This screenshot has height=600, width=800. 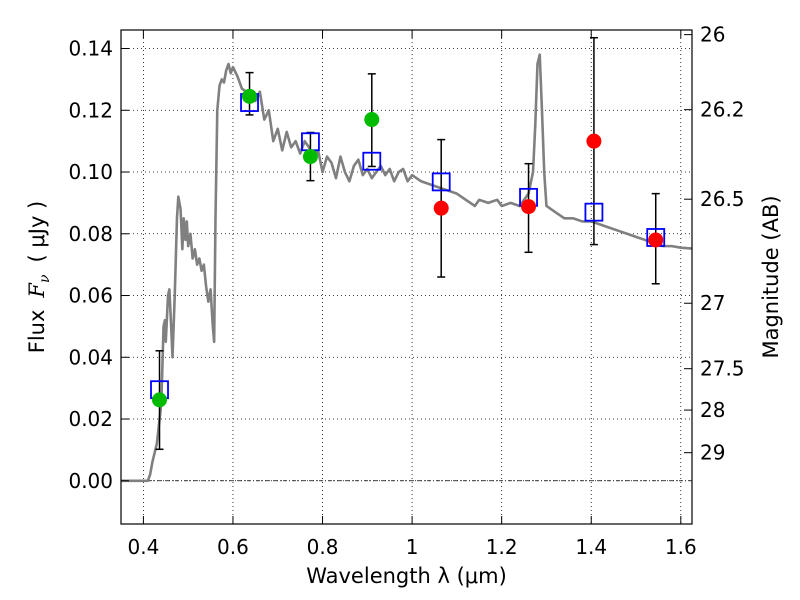 What do you see at coordinates (712, 303) in the screenshot?
I see `y2-tick-label: 27` at bounding box center [712, 303].